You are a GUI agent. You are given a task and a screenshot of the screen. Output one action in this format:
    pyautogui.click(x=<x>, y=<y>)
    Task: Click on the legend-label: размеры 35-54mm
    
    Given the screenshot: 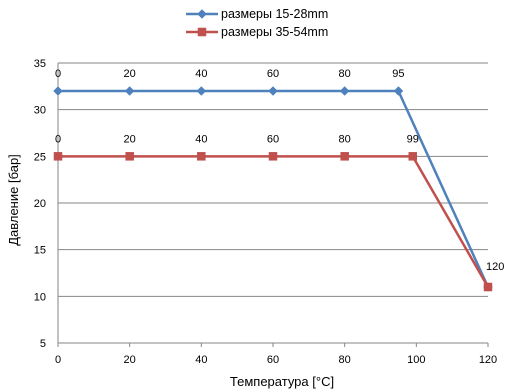 What is the action you would take?
    pyautogui.click(x=274, y=32)
    